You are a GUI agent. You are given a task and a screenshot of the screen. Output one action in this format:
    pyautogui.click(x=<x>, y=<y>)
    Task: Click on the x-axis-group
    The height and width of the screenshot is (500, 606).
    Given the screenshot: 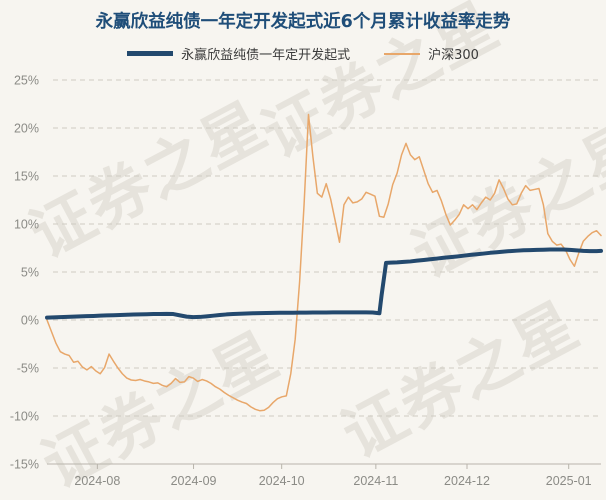 What is the action you would take?
    pyautogui.click(x=324, y=466)
    